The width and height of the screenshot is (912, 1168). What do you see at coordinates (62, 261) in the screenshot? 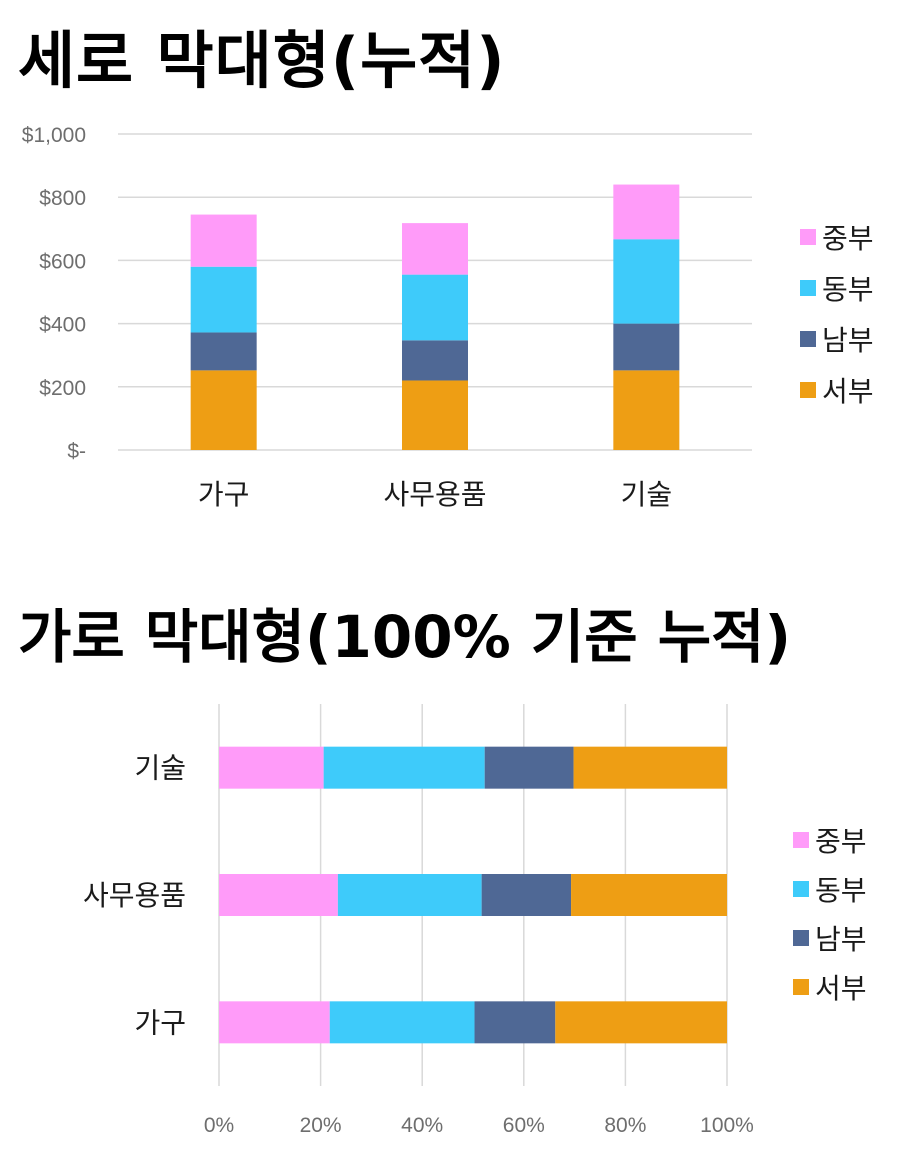
I see `y-tick-label: $600` at bounding box center [62, 261].